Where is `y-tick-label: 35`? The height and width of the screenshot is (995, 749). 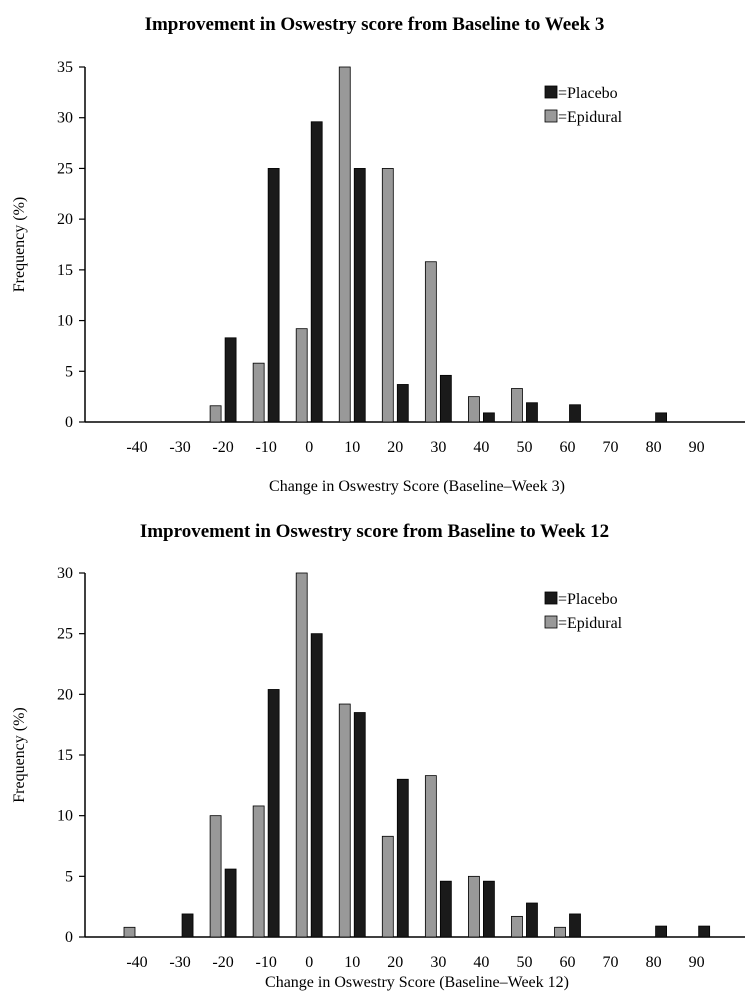 y-tick-label: 35 is located at coordinates (65, 67).